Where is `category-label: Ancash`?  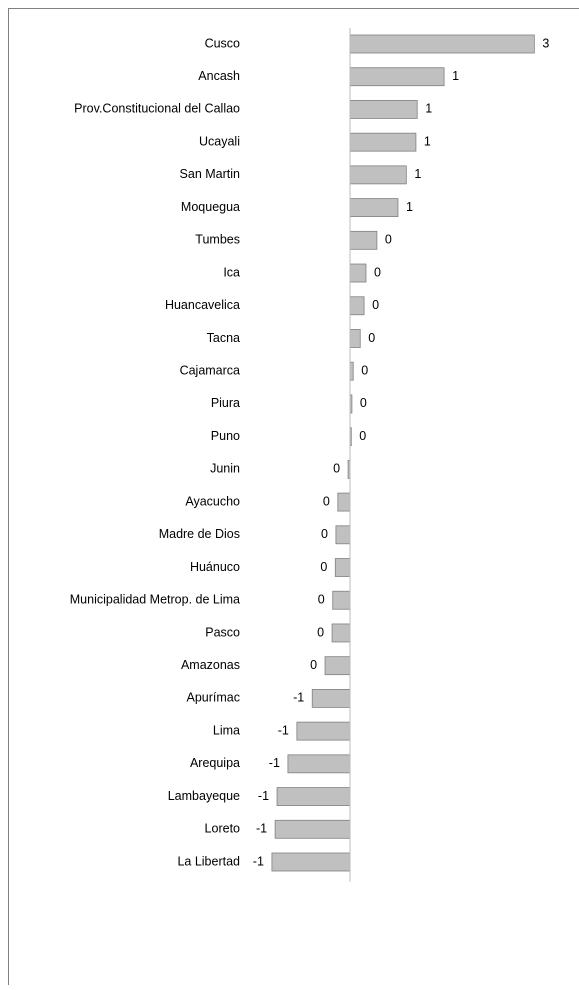
category-label: Ancash is located at coordinates (219, 76).